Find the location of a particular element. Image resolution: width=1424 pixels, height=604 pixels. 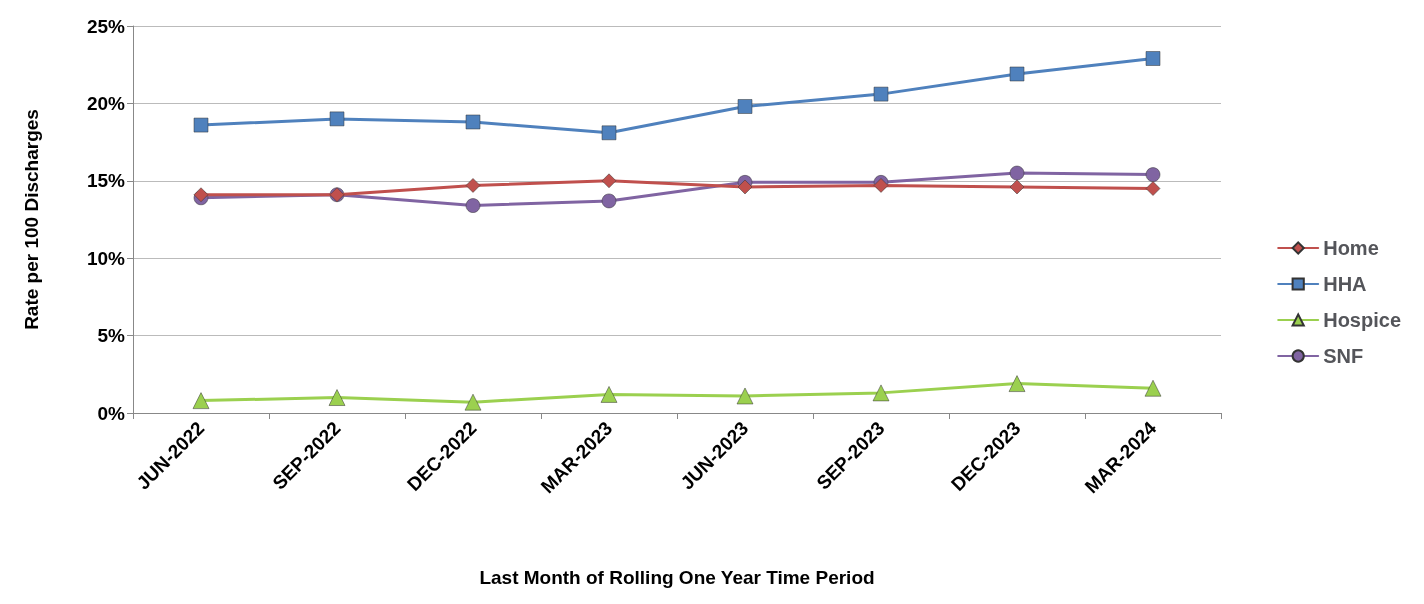

x-axis-title: Last Month of Rolling One Year Time Period is located at coordinates (677, 577).